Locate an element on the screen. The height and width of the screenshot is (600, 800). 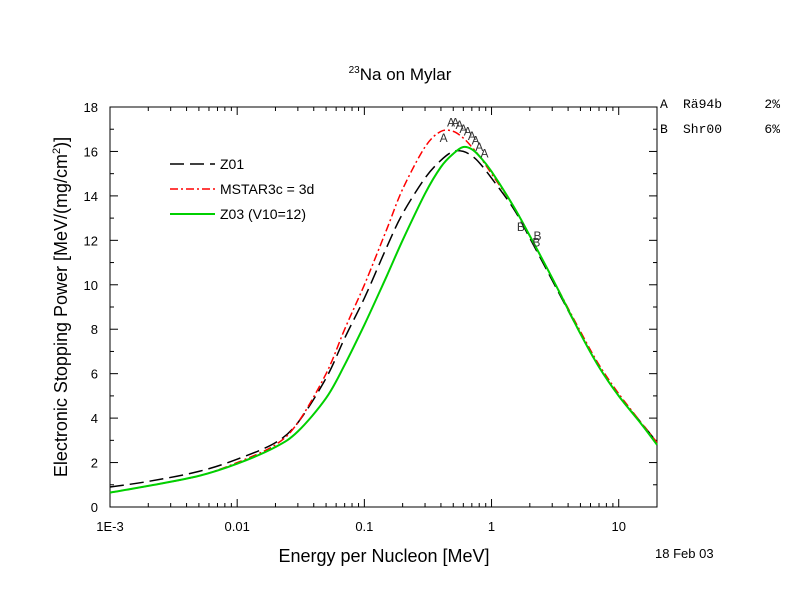
y-tick-label: 0 is located at coordinates (94, 507).